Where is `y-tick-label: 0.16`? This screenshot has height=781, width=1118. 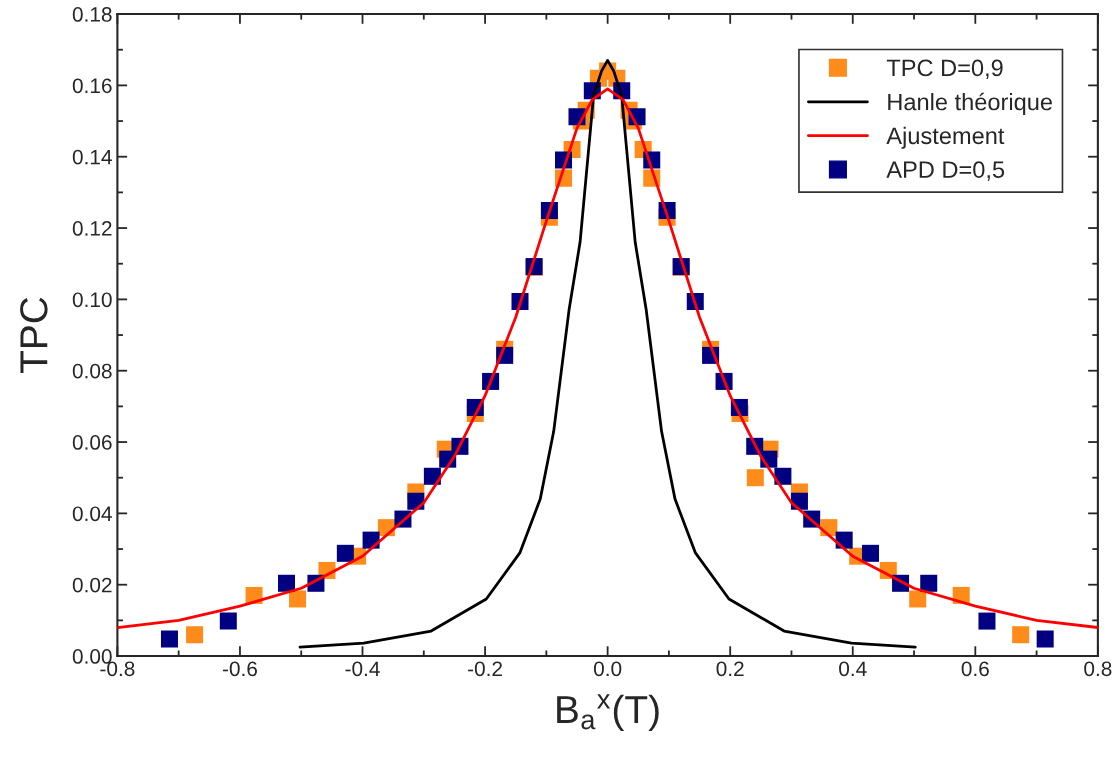 y-tick-label: 0.16 is located at coordinates (92, 86).